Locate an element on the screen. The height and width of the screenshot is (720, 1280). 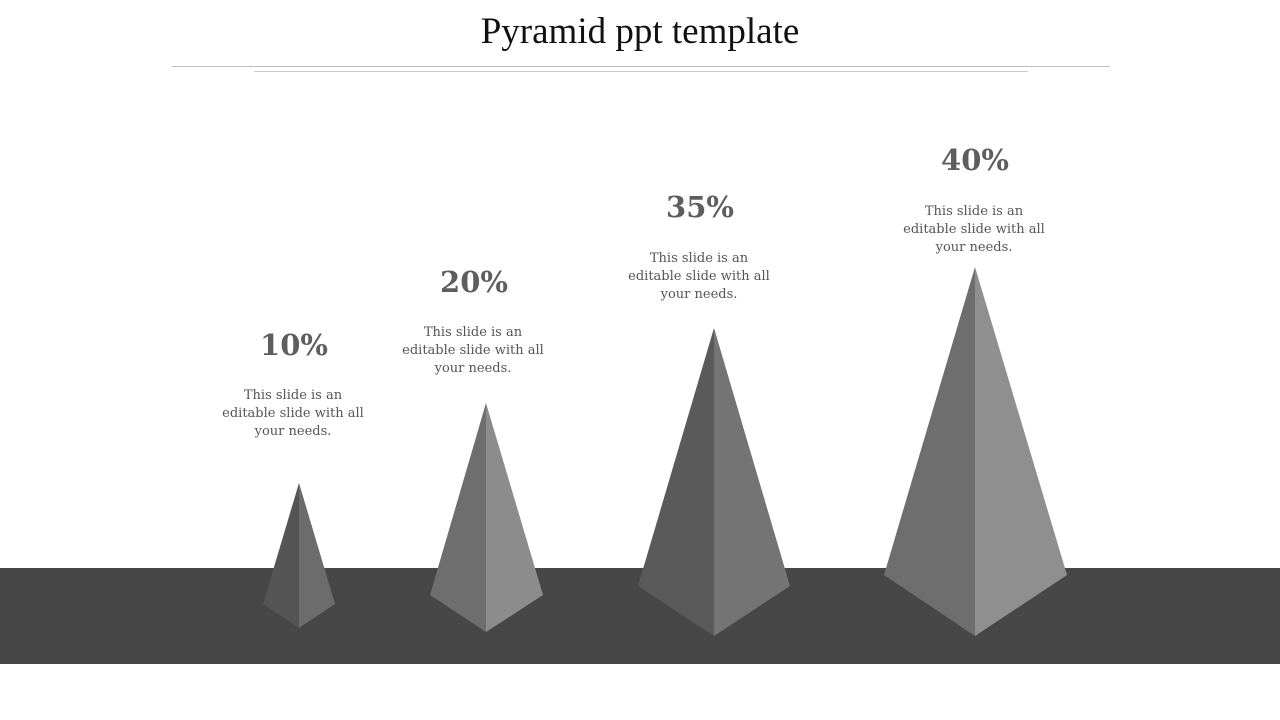
pyramid-3-left-face is located at coordinates (676, 482).